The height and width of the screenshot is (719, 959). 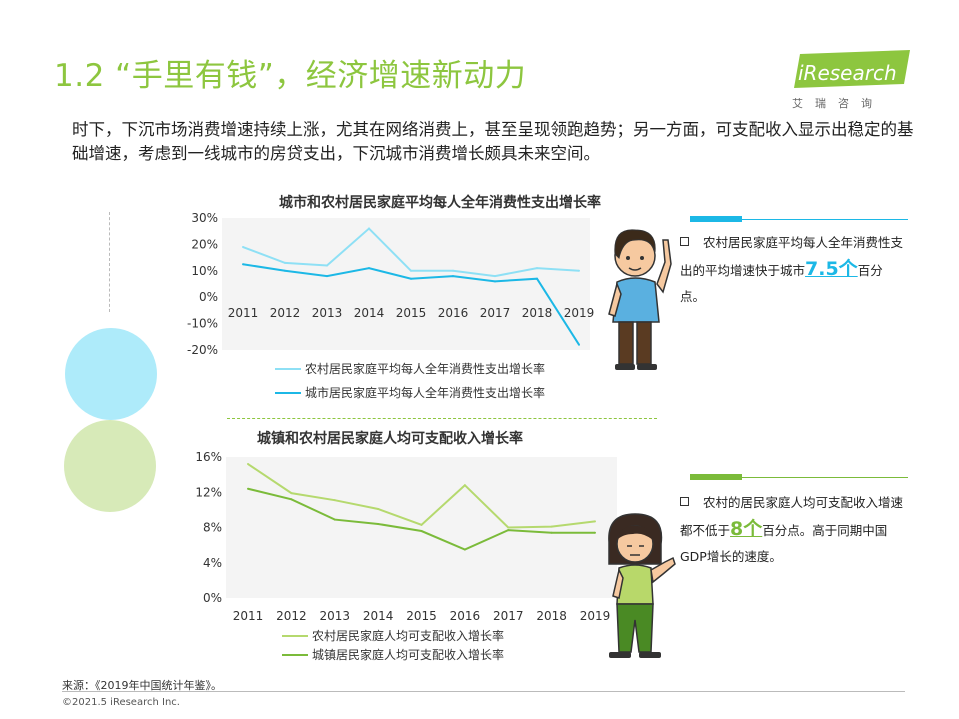 I want to click on chart2-ytick-label: 0%, so click(x=212, y=598).